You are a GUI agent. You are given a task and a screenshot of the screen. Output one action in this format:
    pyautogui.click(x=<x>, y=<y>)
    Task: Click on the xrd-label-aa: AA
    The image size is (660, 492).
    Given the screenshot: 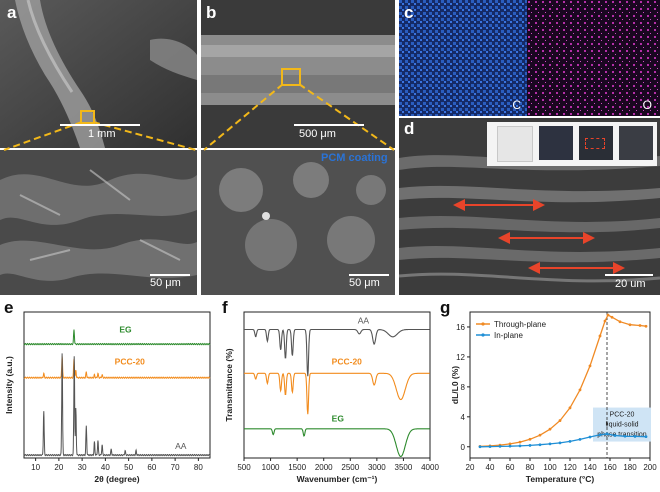 What is the action you would take?
    pyautogui.click(x=181, y=446)
    